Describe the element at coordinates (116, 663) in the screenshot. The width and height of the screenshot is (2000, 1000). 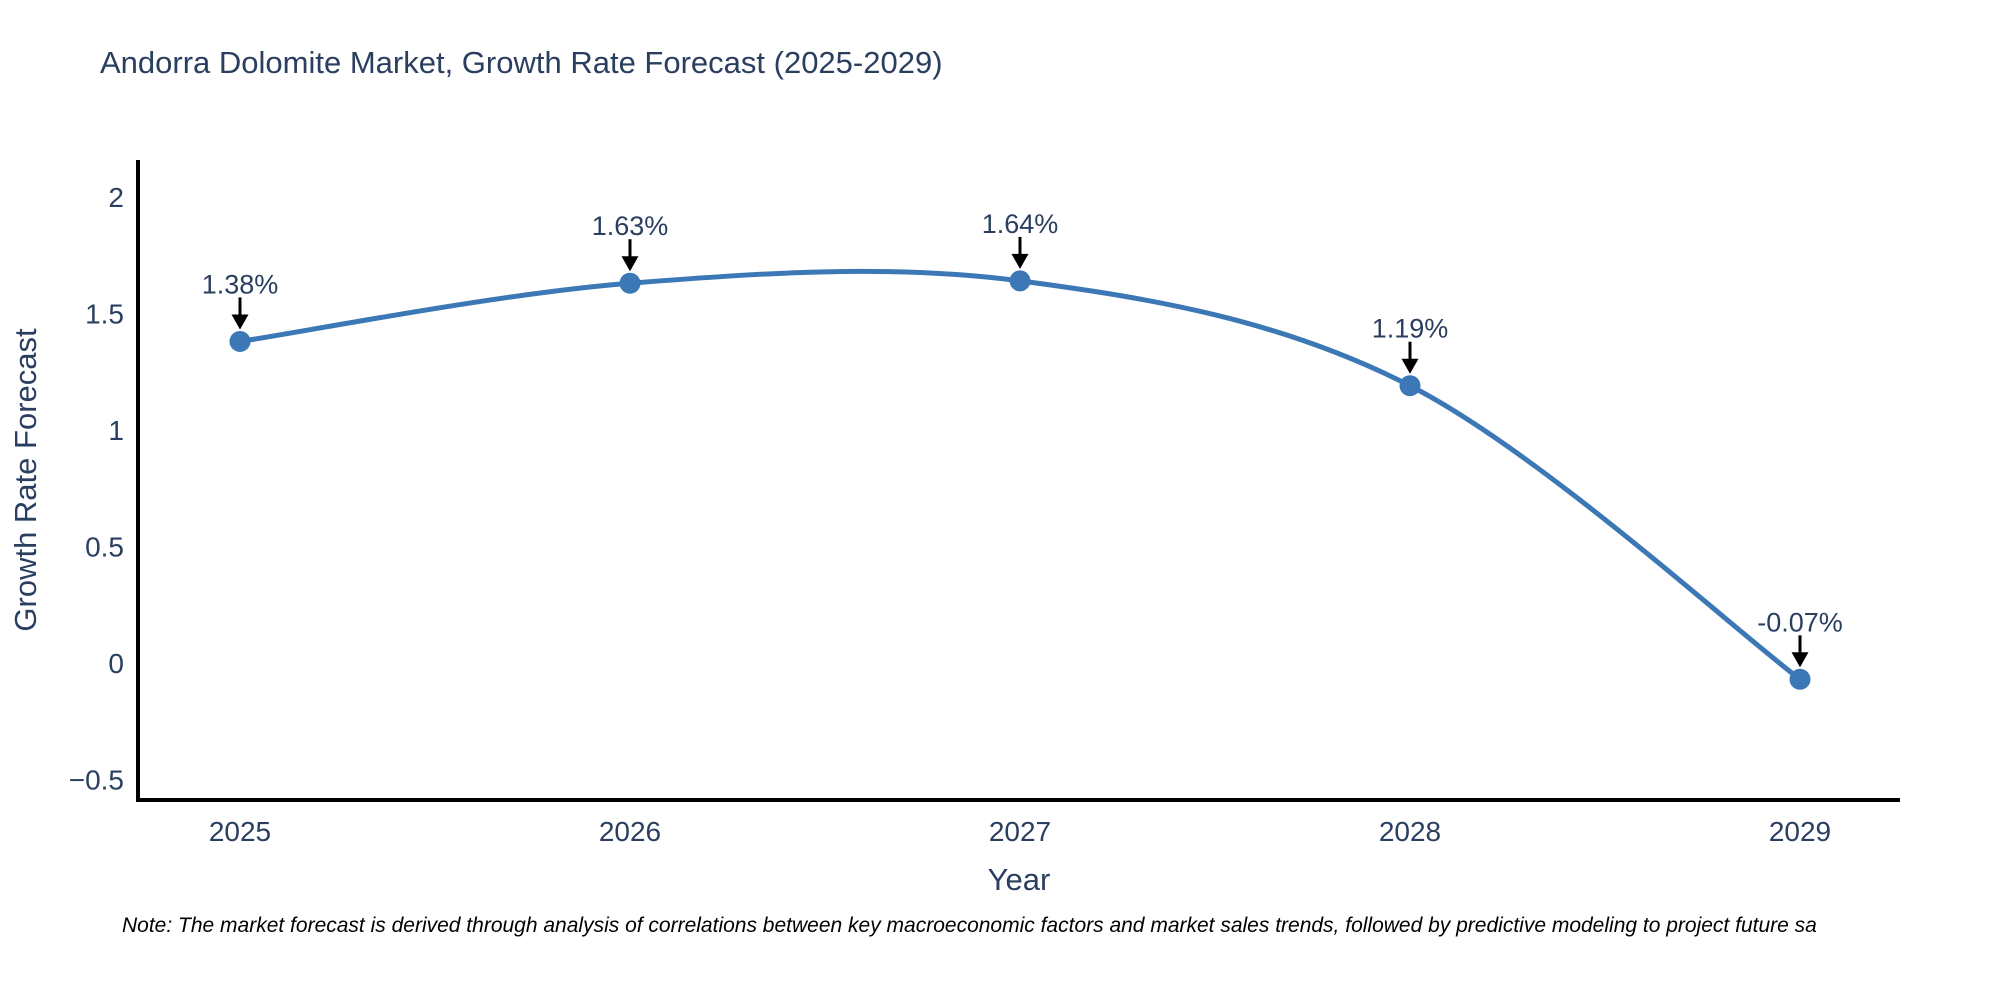
I see `y-tick-label: 0` at that location.